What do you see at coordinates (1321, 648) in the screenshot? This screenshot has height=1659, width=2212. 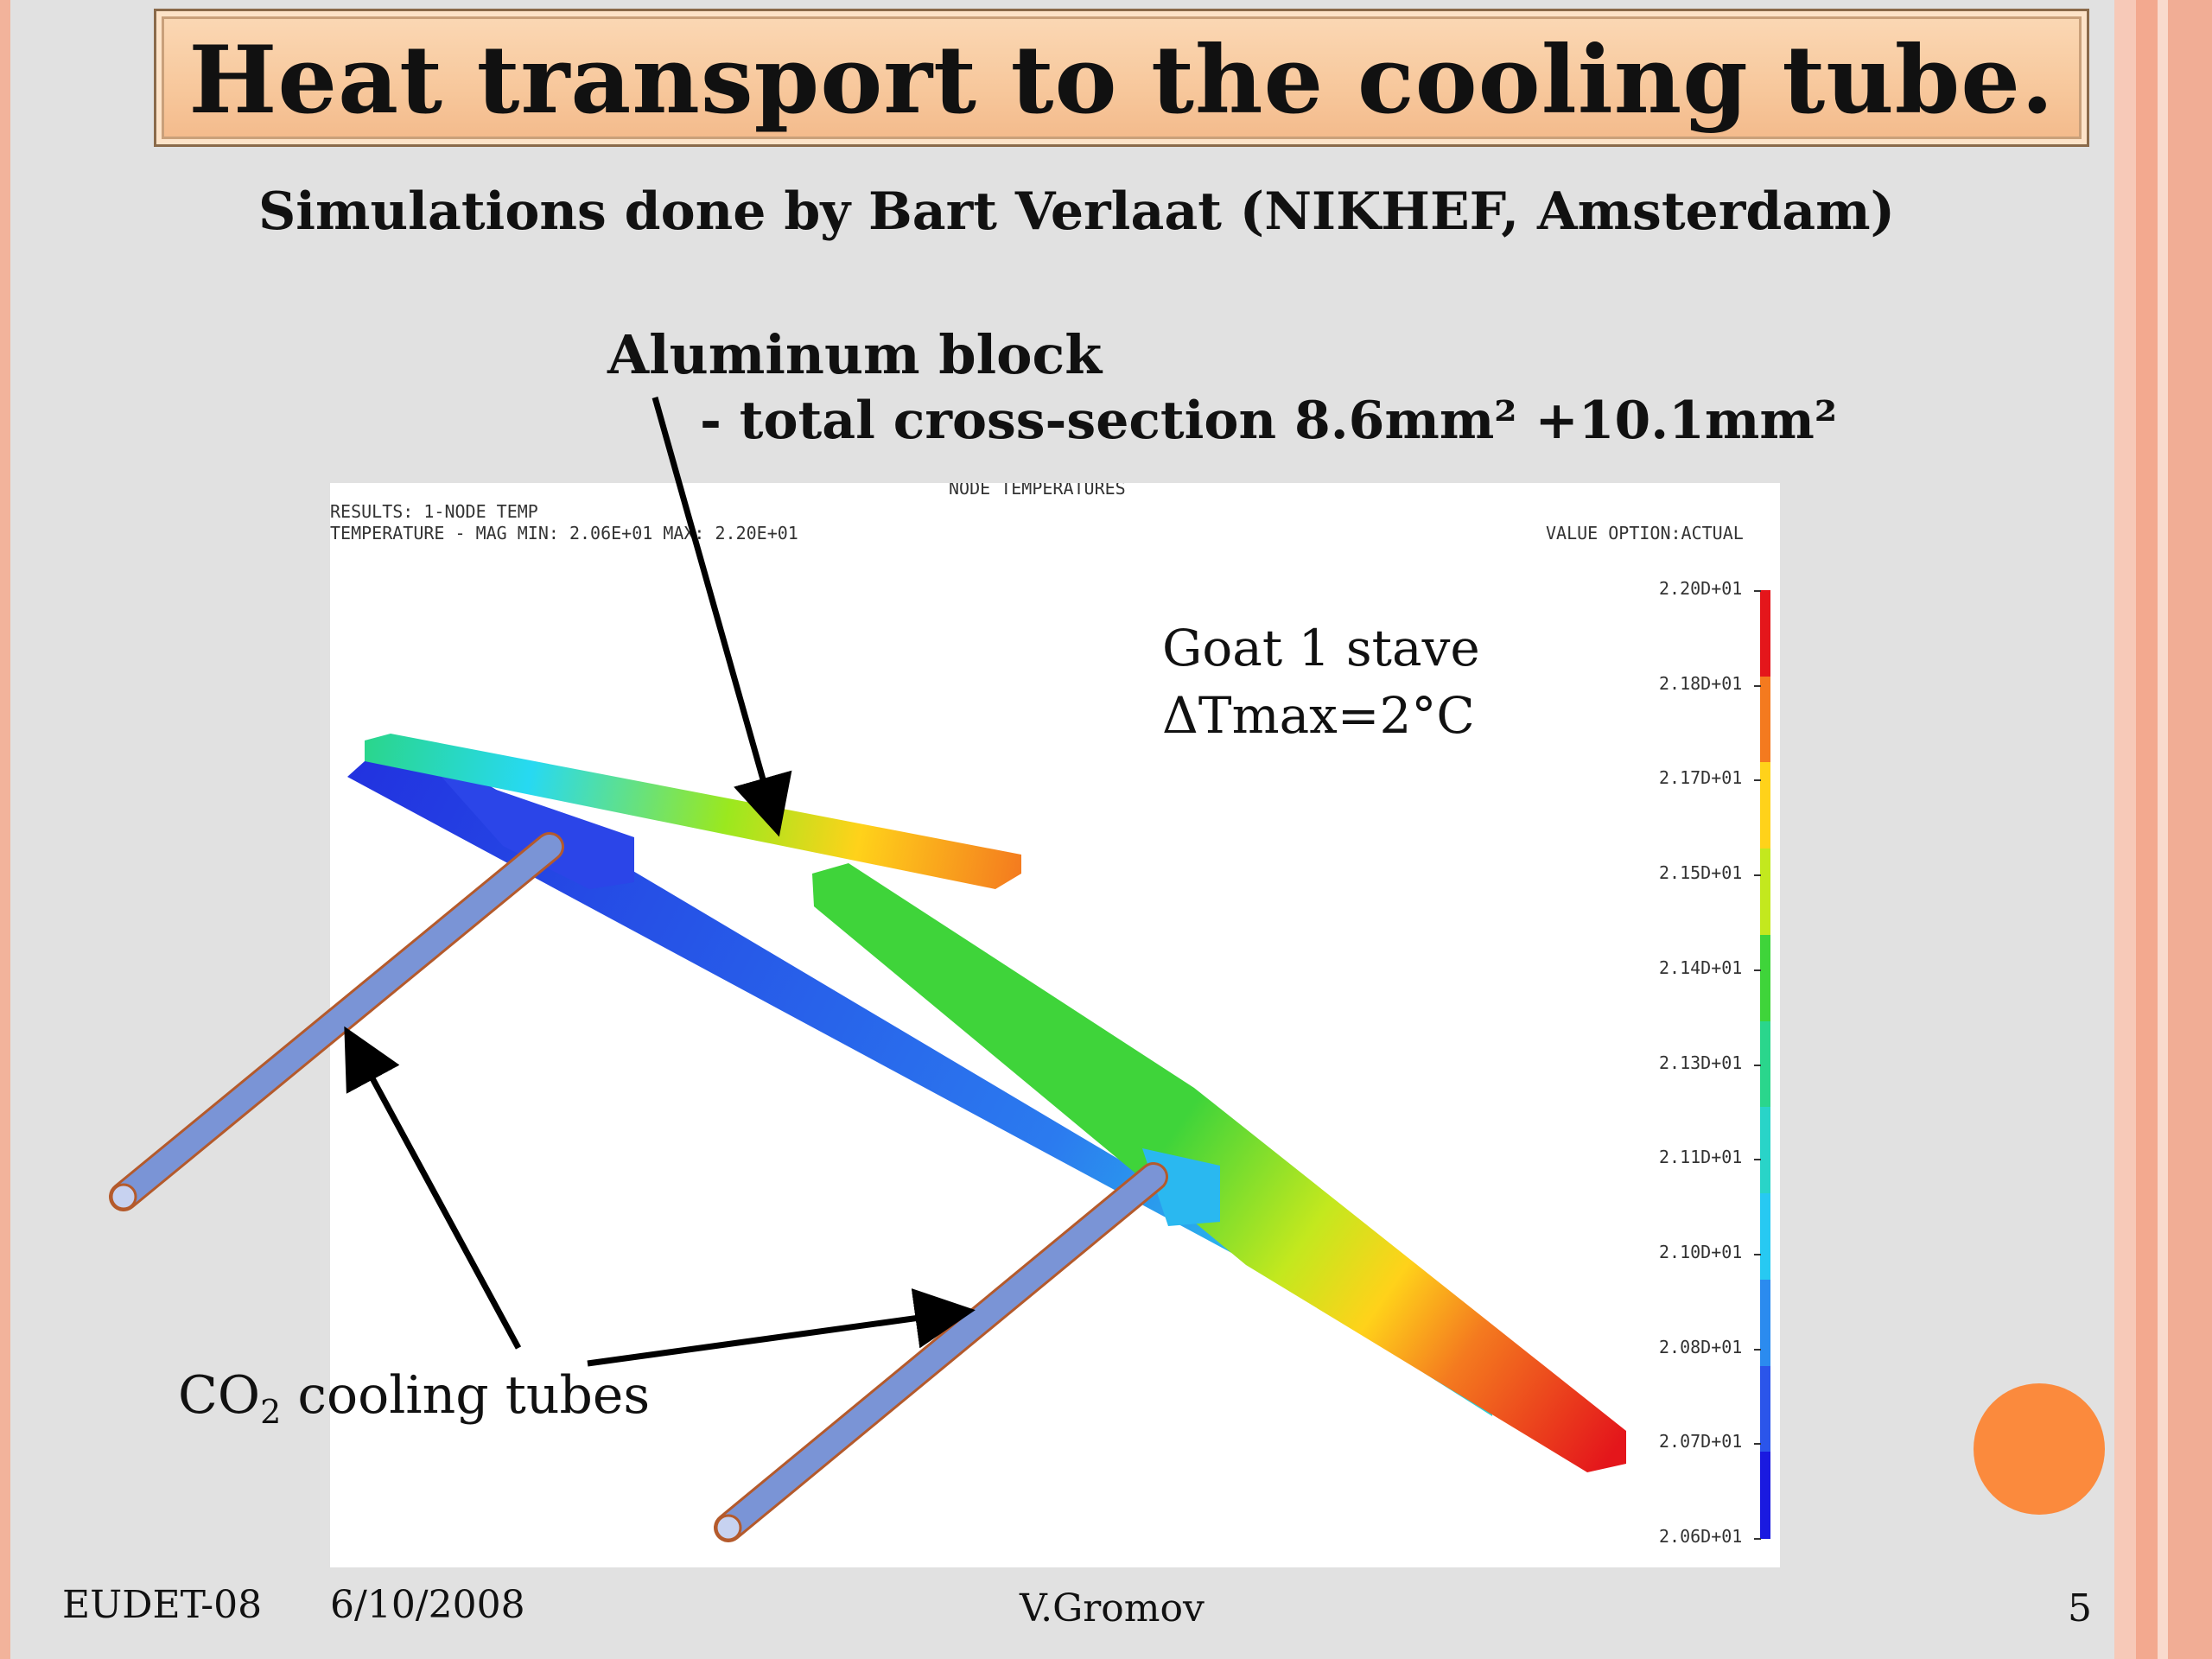 I see `goat-stave-label: Goat 1 stave` at bounding box center [1321, 648].